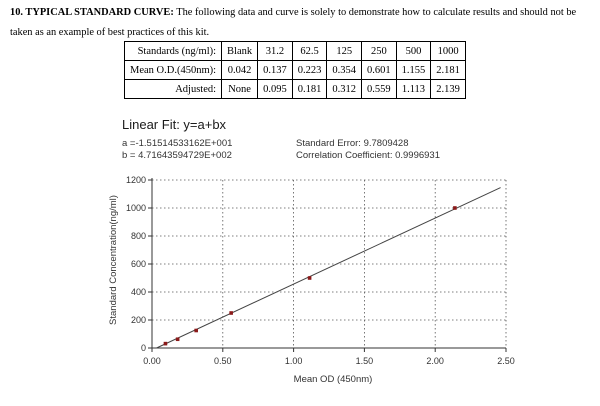 The width and height of the screenshot is (600, 406). I want to click on x-tick-label: 0.50, so click(223, 361).